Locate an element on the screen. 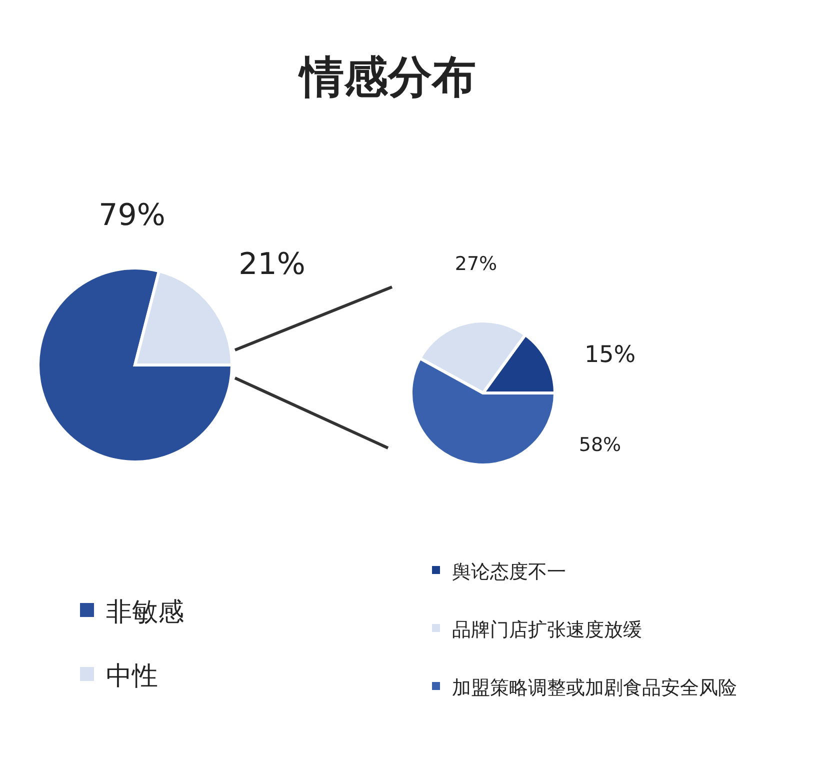 This screenshot has width=821, height=757. data-label: 79% is located at coordinates (132, 215).